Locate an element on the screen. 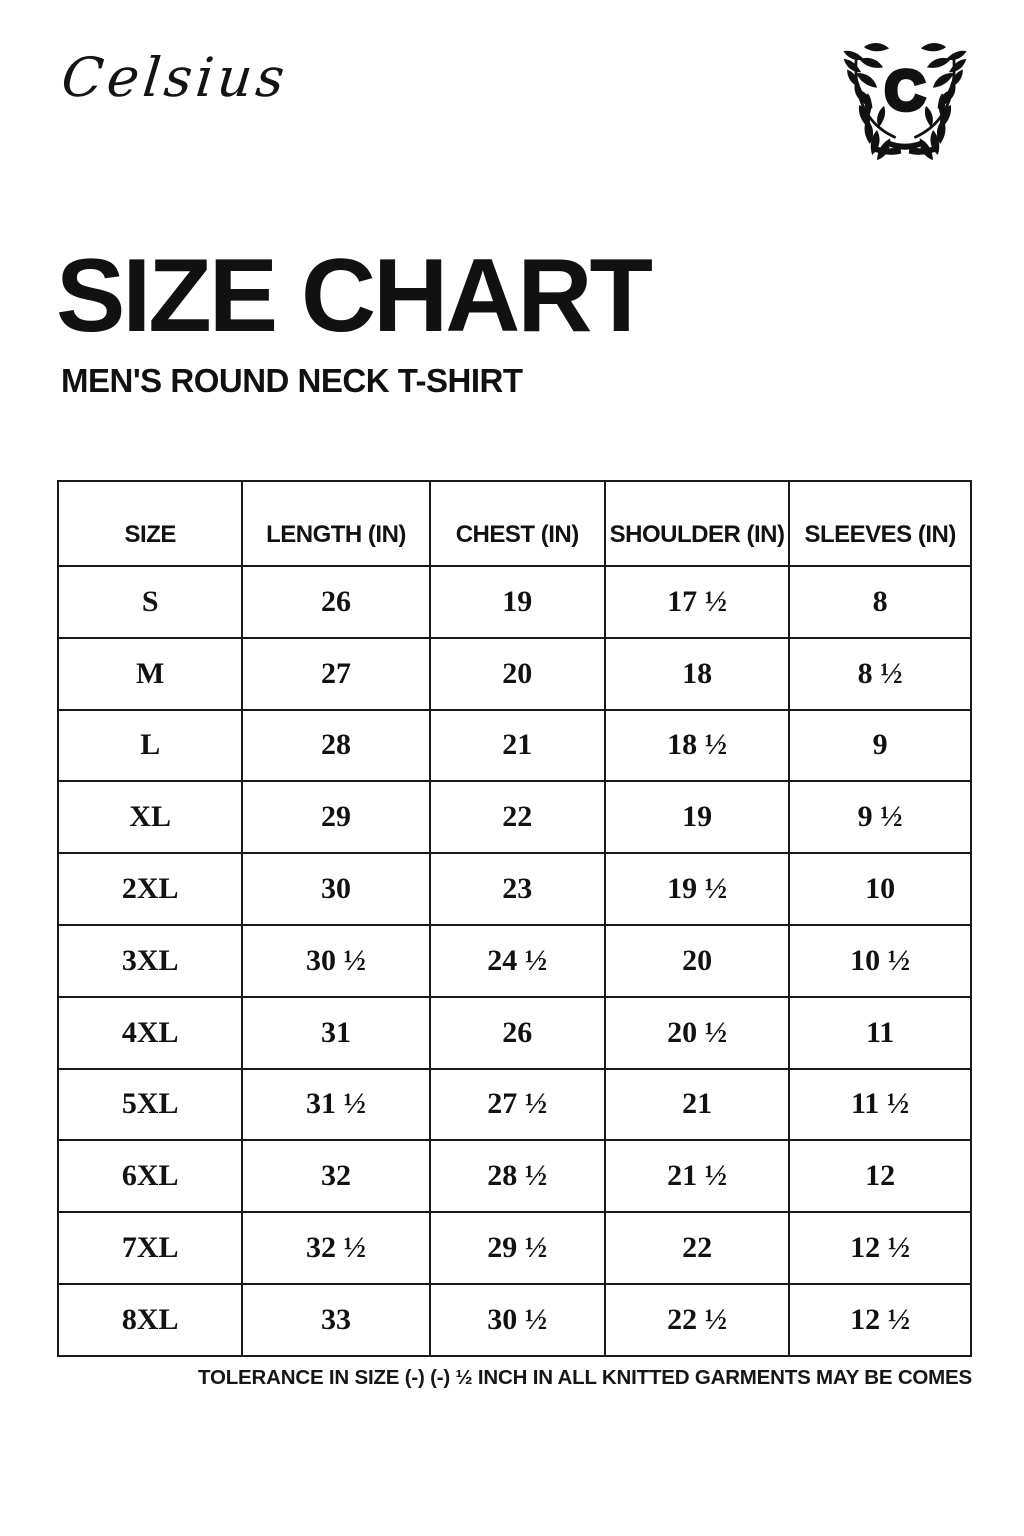 Image resolution: width=1024 pixels, height=1536 pixels. length-cell: 27 is located at coordinates (336, 673).